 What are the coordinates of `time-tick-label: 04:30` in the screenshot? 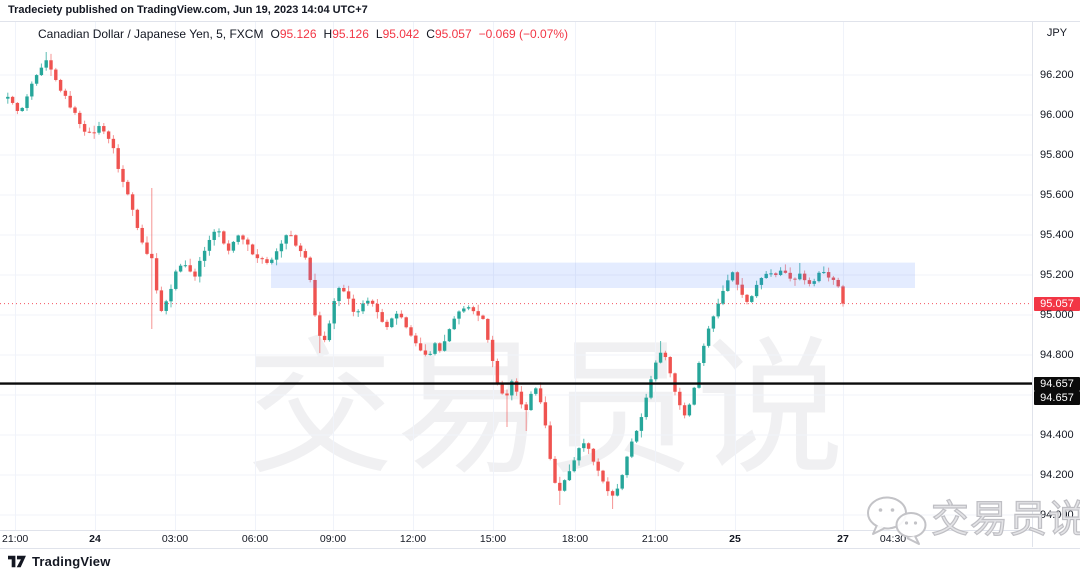 It's located at (893, 539).